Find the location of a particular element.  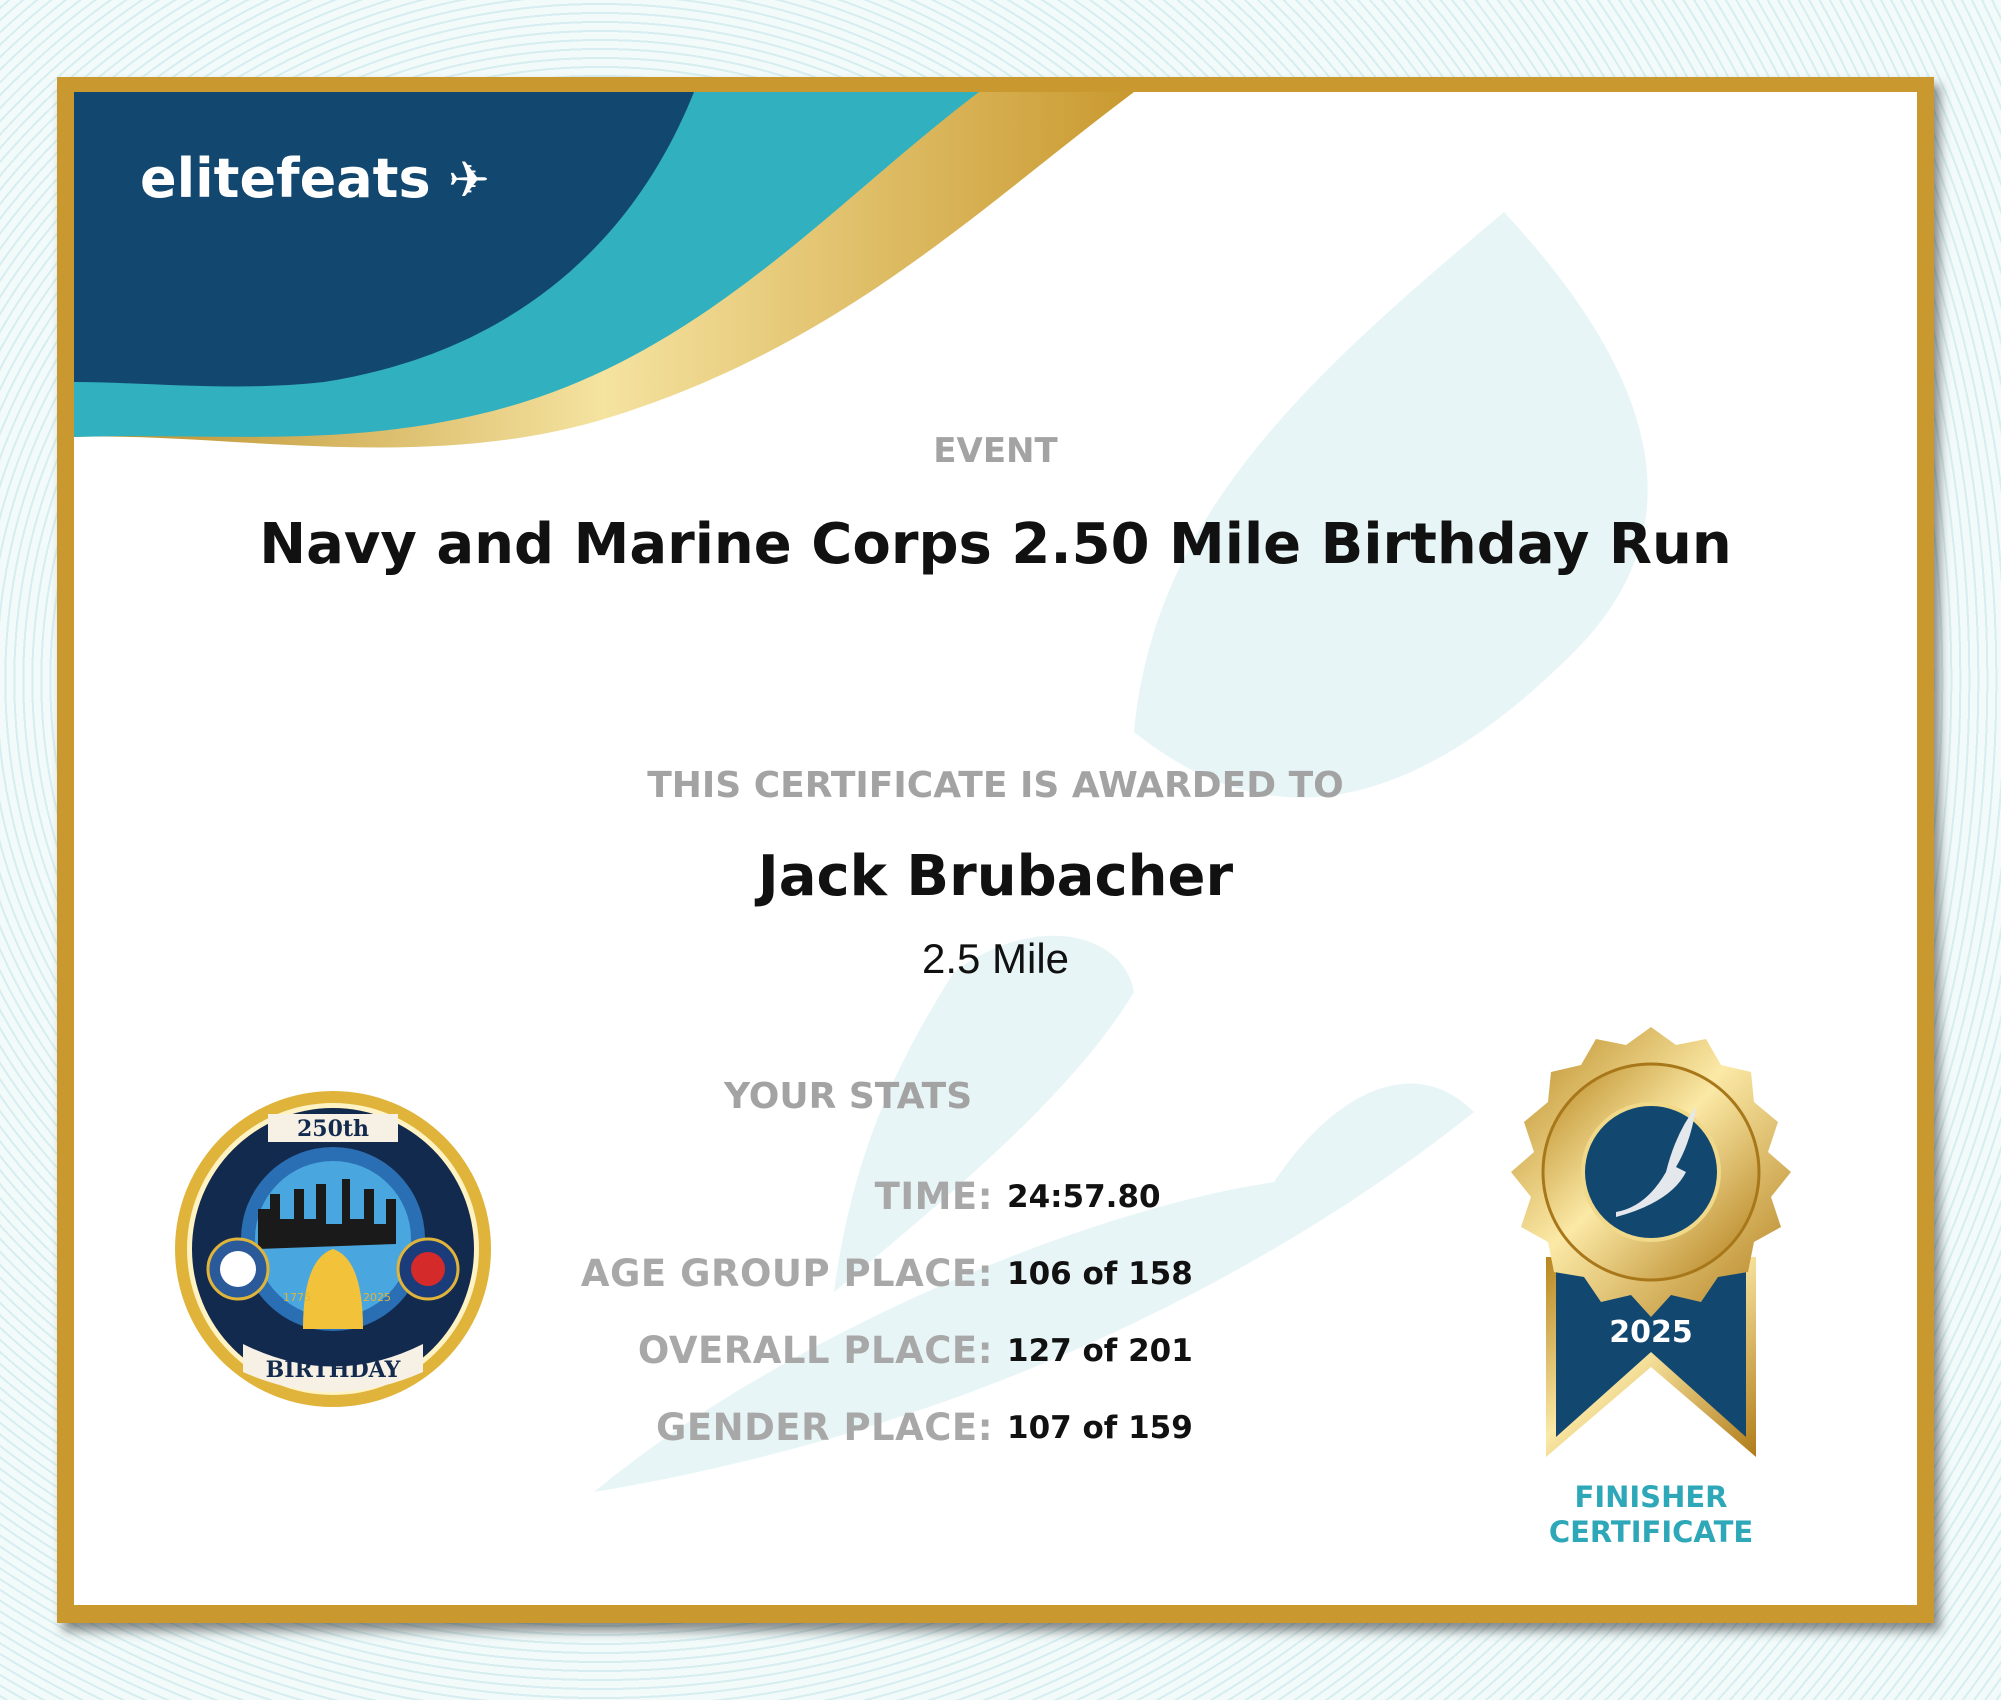

winged-foot-icon is located at coordinates (1656, 1162).